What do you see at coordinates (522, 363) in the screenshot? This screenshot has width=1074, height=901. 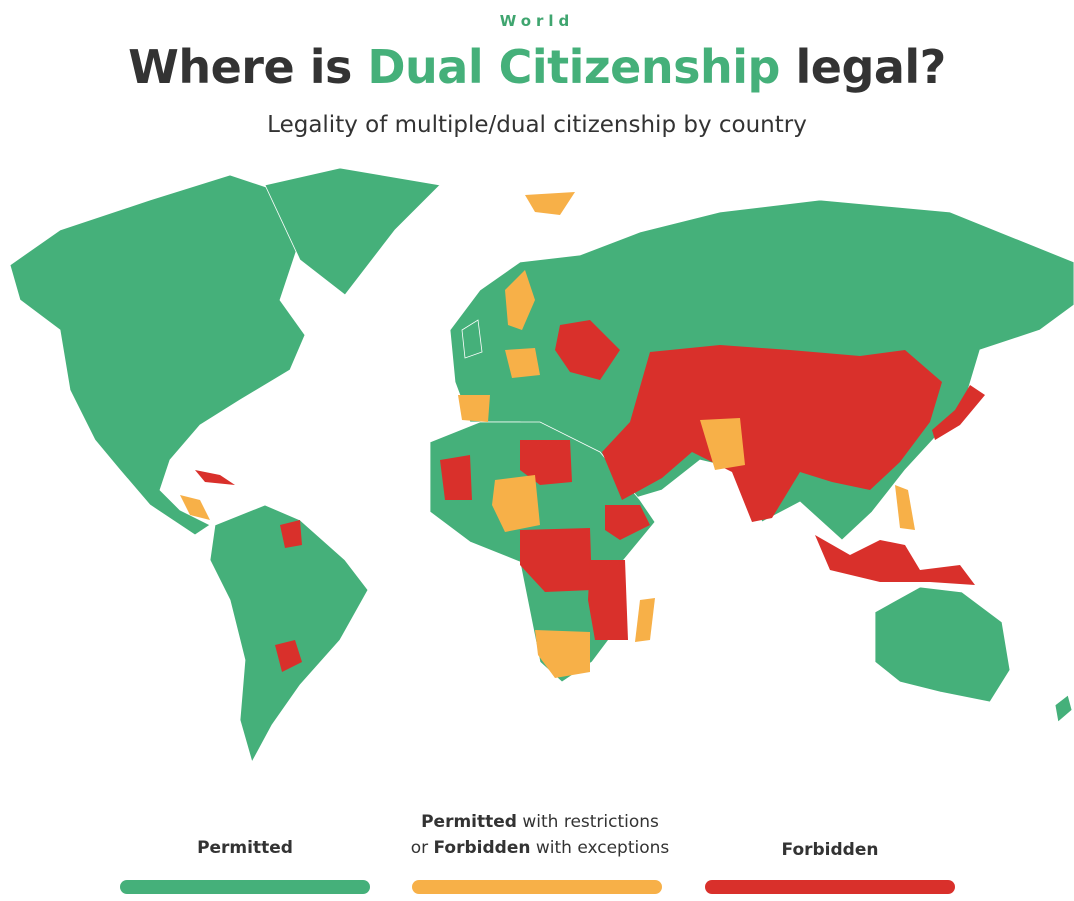 I see `region-restricted-central-europe` at bounding box center [522, 363].